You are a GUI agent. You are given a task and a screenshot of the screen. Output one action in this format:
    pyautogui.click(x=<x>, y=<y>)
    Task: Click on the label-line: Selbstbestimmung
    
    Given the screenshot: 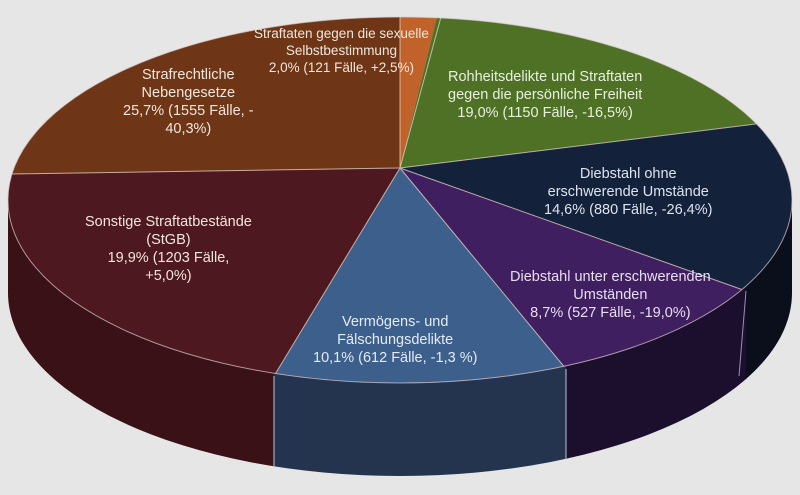 What is the action you would take?
    pyautogui.click(x=341, y=50)
    